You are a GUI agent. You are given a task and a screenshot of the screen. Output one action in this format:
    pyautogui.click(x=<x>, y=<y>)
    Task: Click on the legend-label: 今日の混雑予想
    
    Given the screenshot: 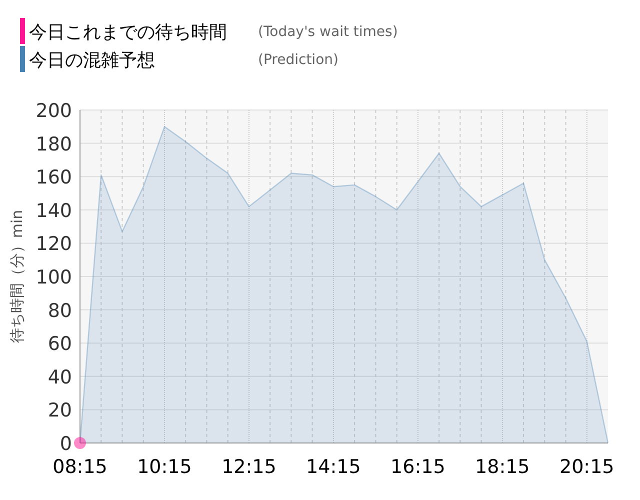 What is the action you would take?
    pyautogui.click(x=92, y=60)
    